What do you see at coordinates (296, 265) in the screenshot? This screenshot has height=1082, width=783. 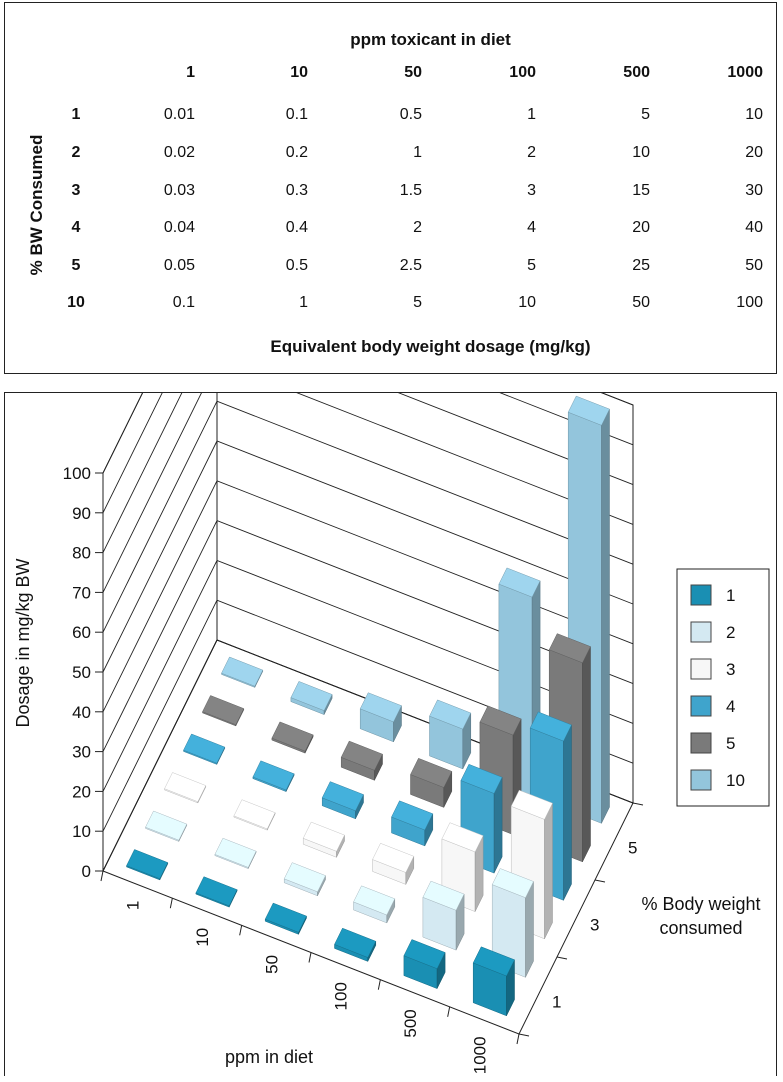 I see `table-cell: 0.5` at bounding box center [296, 265].